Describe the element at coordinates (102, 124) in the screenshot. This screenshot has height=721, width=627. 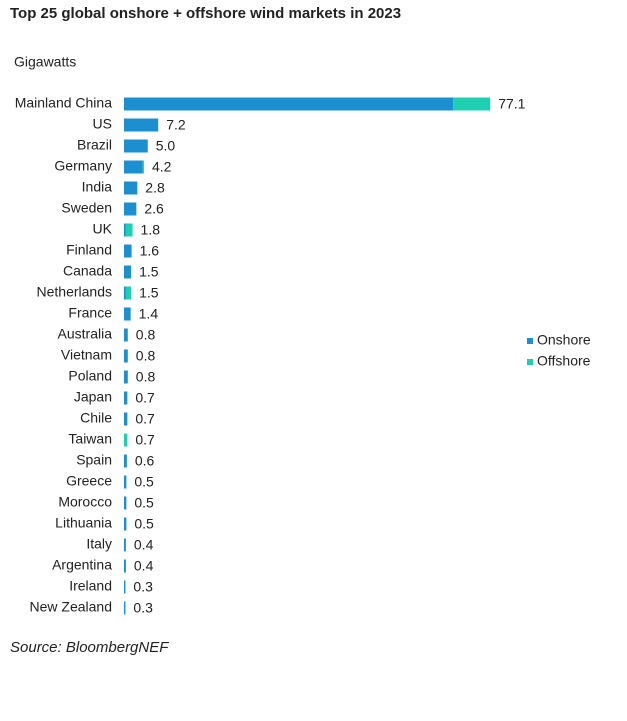
I see `y-tick-label: US` at that location.